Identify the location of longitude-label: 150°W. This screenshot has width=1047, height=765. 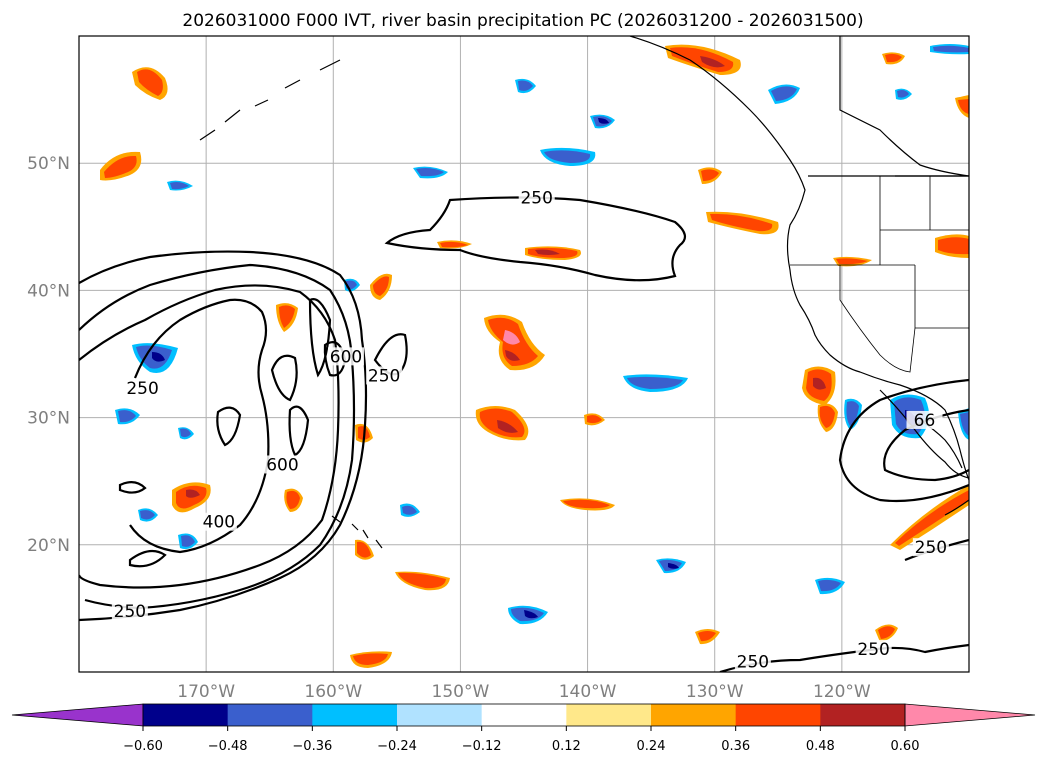
(461, 692).